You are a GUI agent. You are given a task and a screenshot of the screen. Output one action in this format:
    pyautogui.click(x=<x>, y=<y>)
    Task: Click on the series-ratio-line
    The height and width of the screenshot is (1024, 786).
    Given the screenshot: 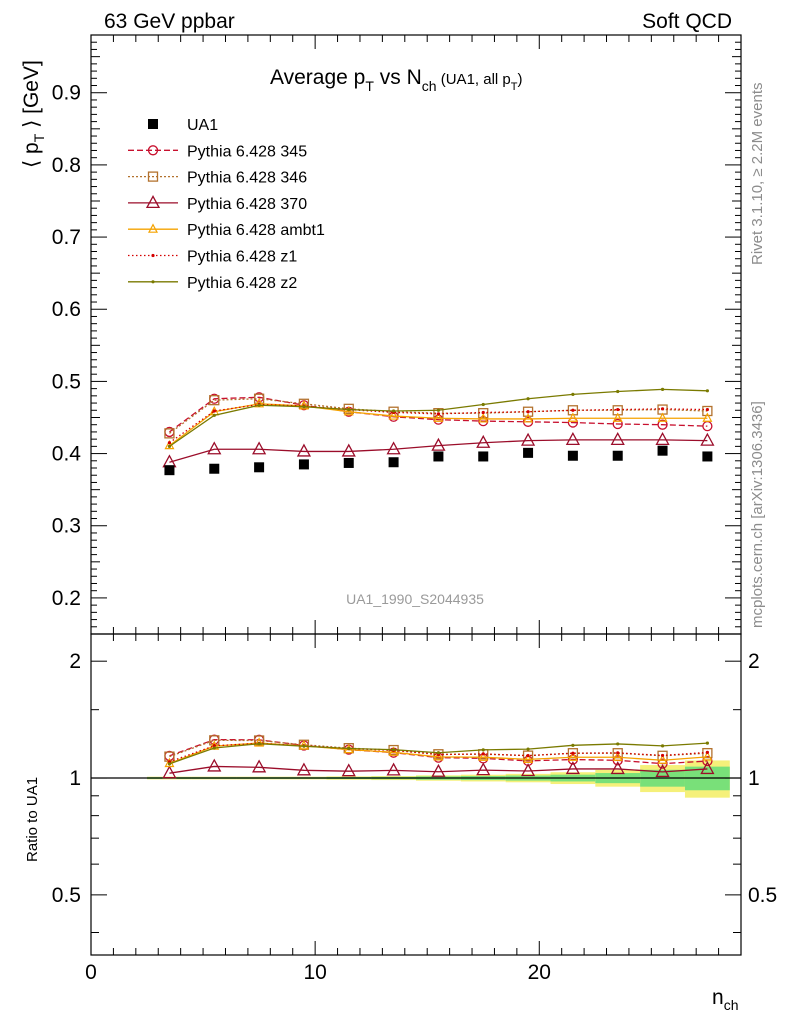 What is the action you would take?
    pyautogui.click(x=438, y=769)
    